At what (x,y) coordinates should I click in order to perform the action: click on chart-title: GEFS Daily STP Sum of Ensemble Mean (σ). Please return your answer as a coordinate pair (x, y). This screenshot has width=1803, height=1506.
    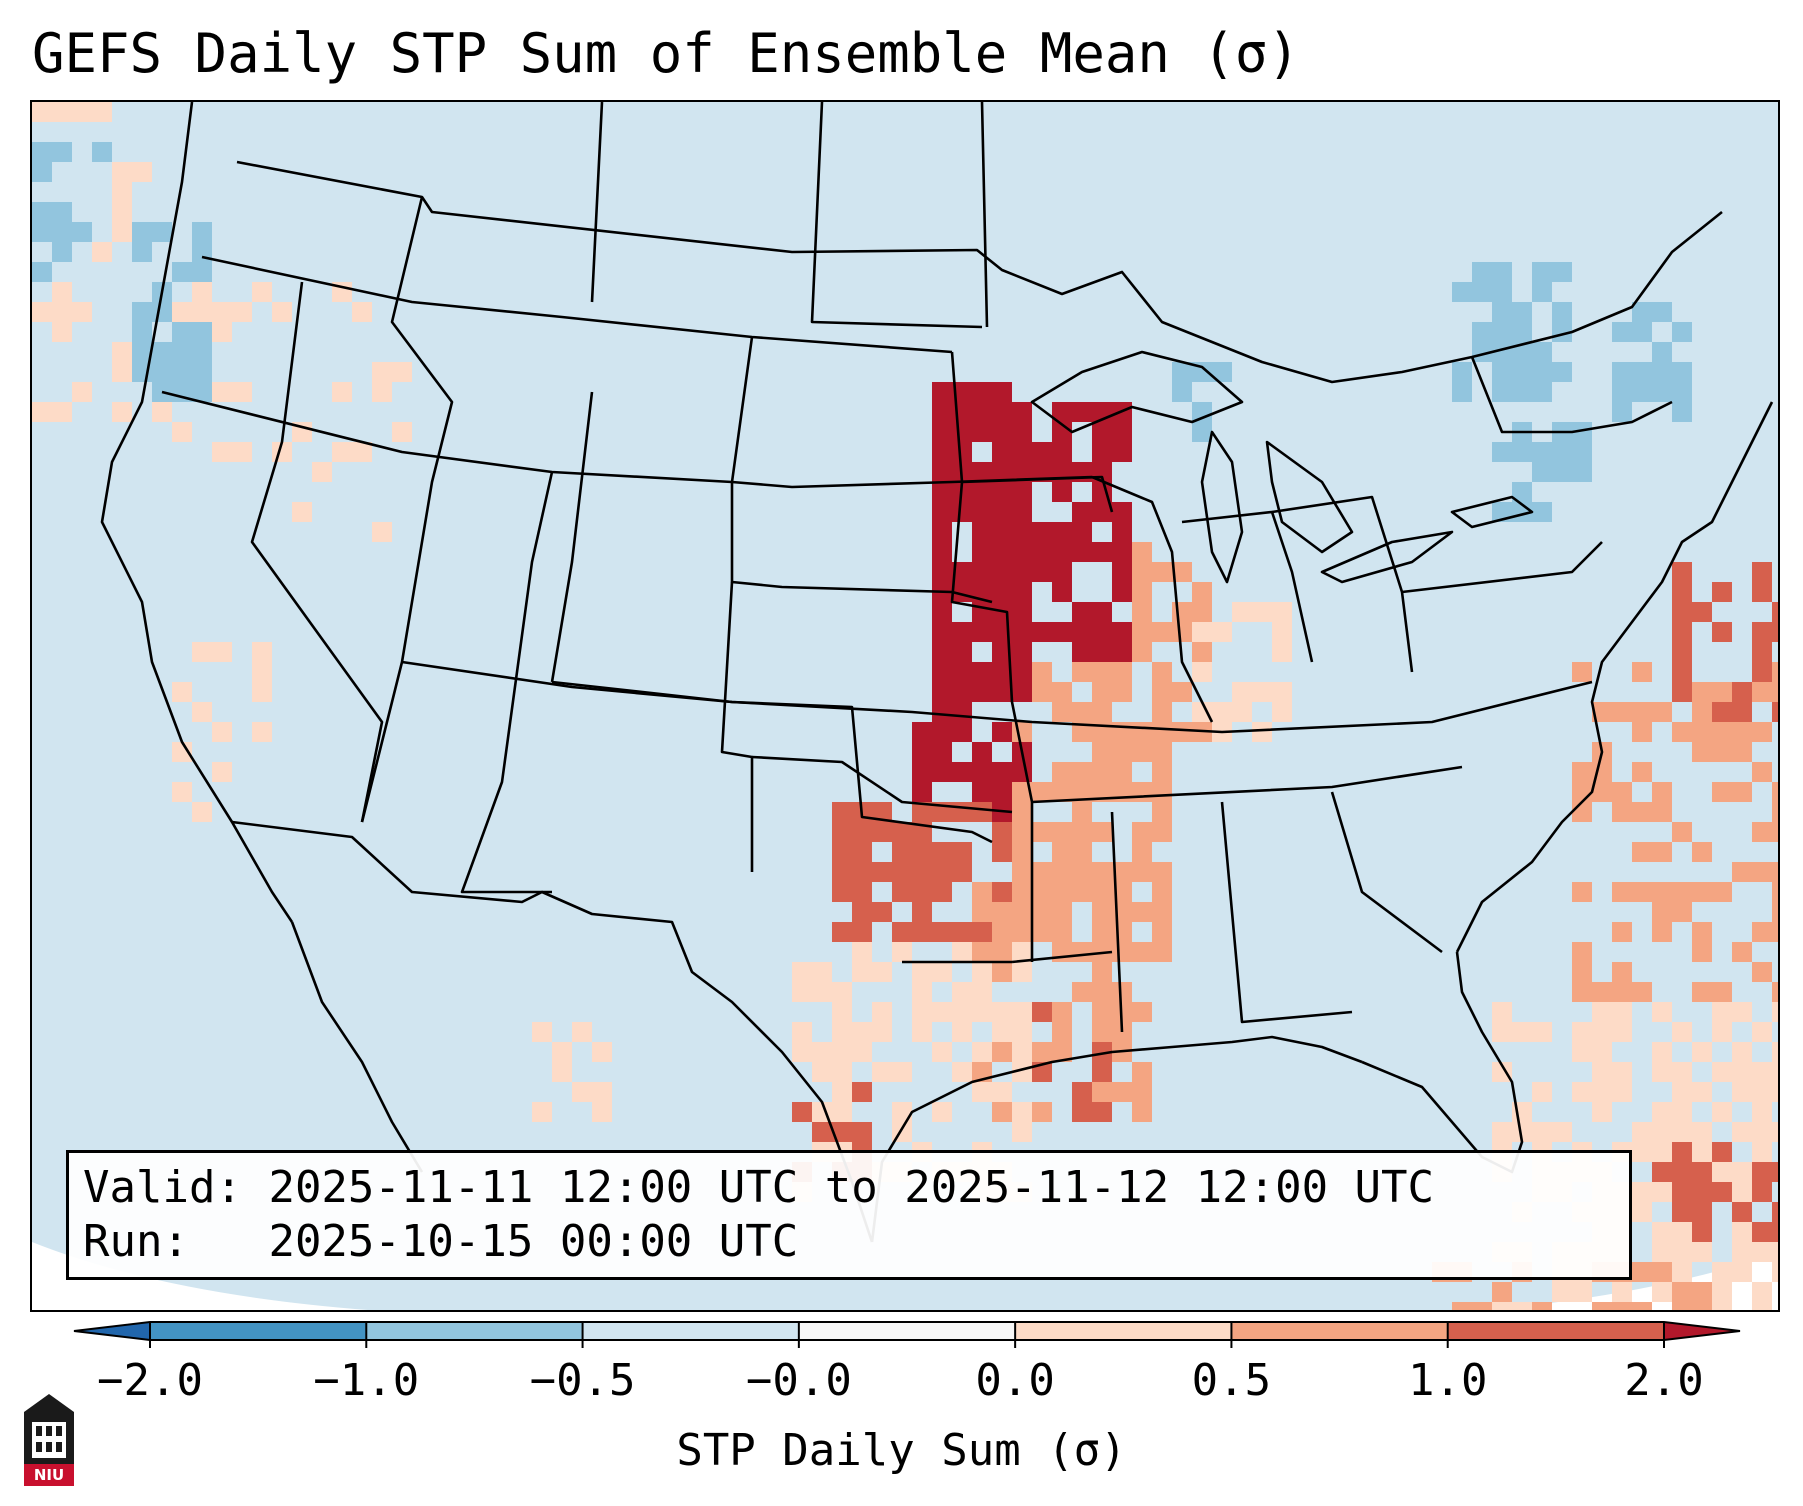
    Looking at the image, I should click on (666, 53).